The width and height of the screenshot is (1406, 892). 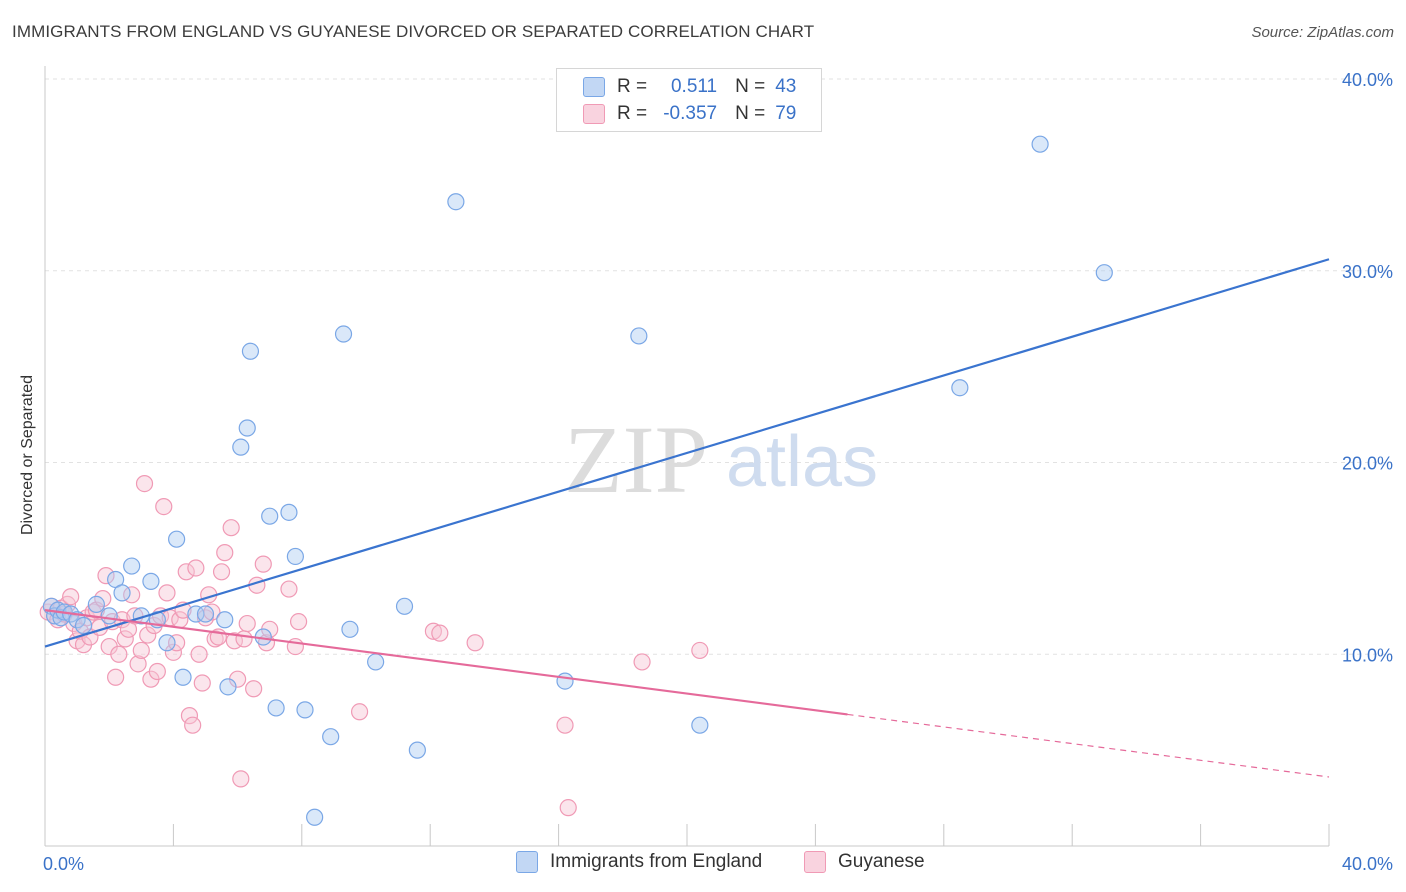 What do you see at coordinates (632, 86) in the screenshot?
I see `legend-r-label: R =` at bounding box center [632, 86].